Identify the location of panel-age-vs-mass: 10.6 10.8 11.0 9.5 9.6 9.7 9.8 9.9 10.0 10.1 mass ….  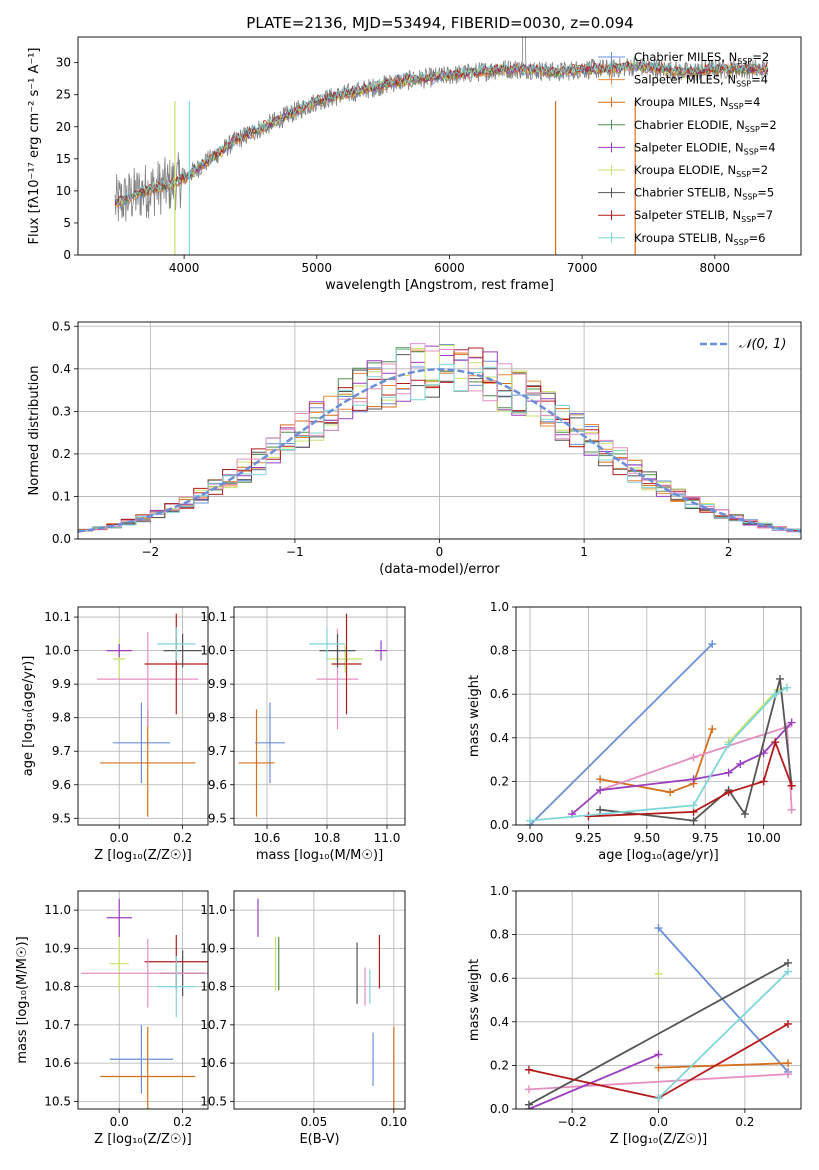
(303, 734).